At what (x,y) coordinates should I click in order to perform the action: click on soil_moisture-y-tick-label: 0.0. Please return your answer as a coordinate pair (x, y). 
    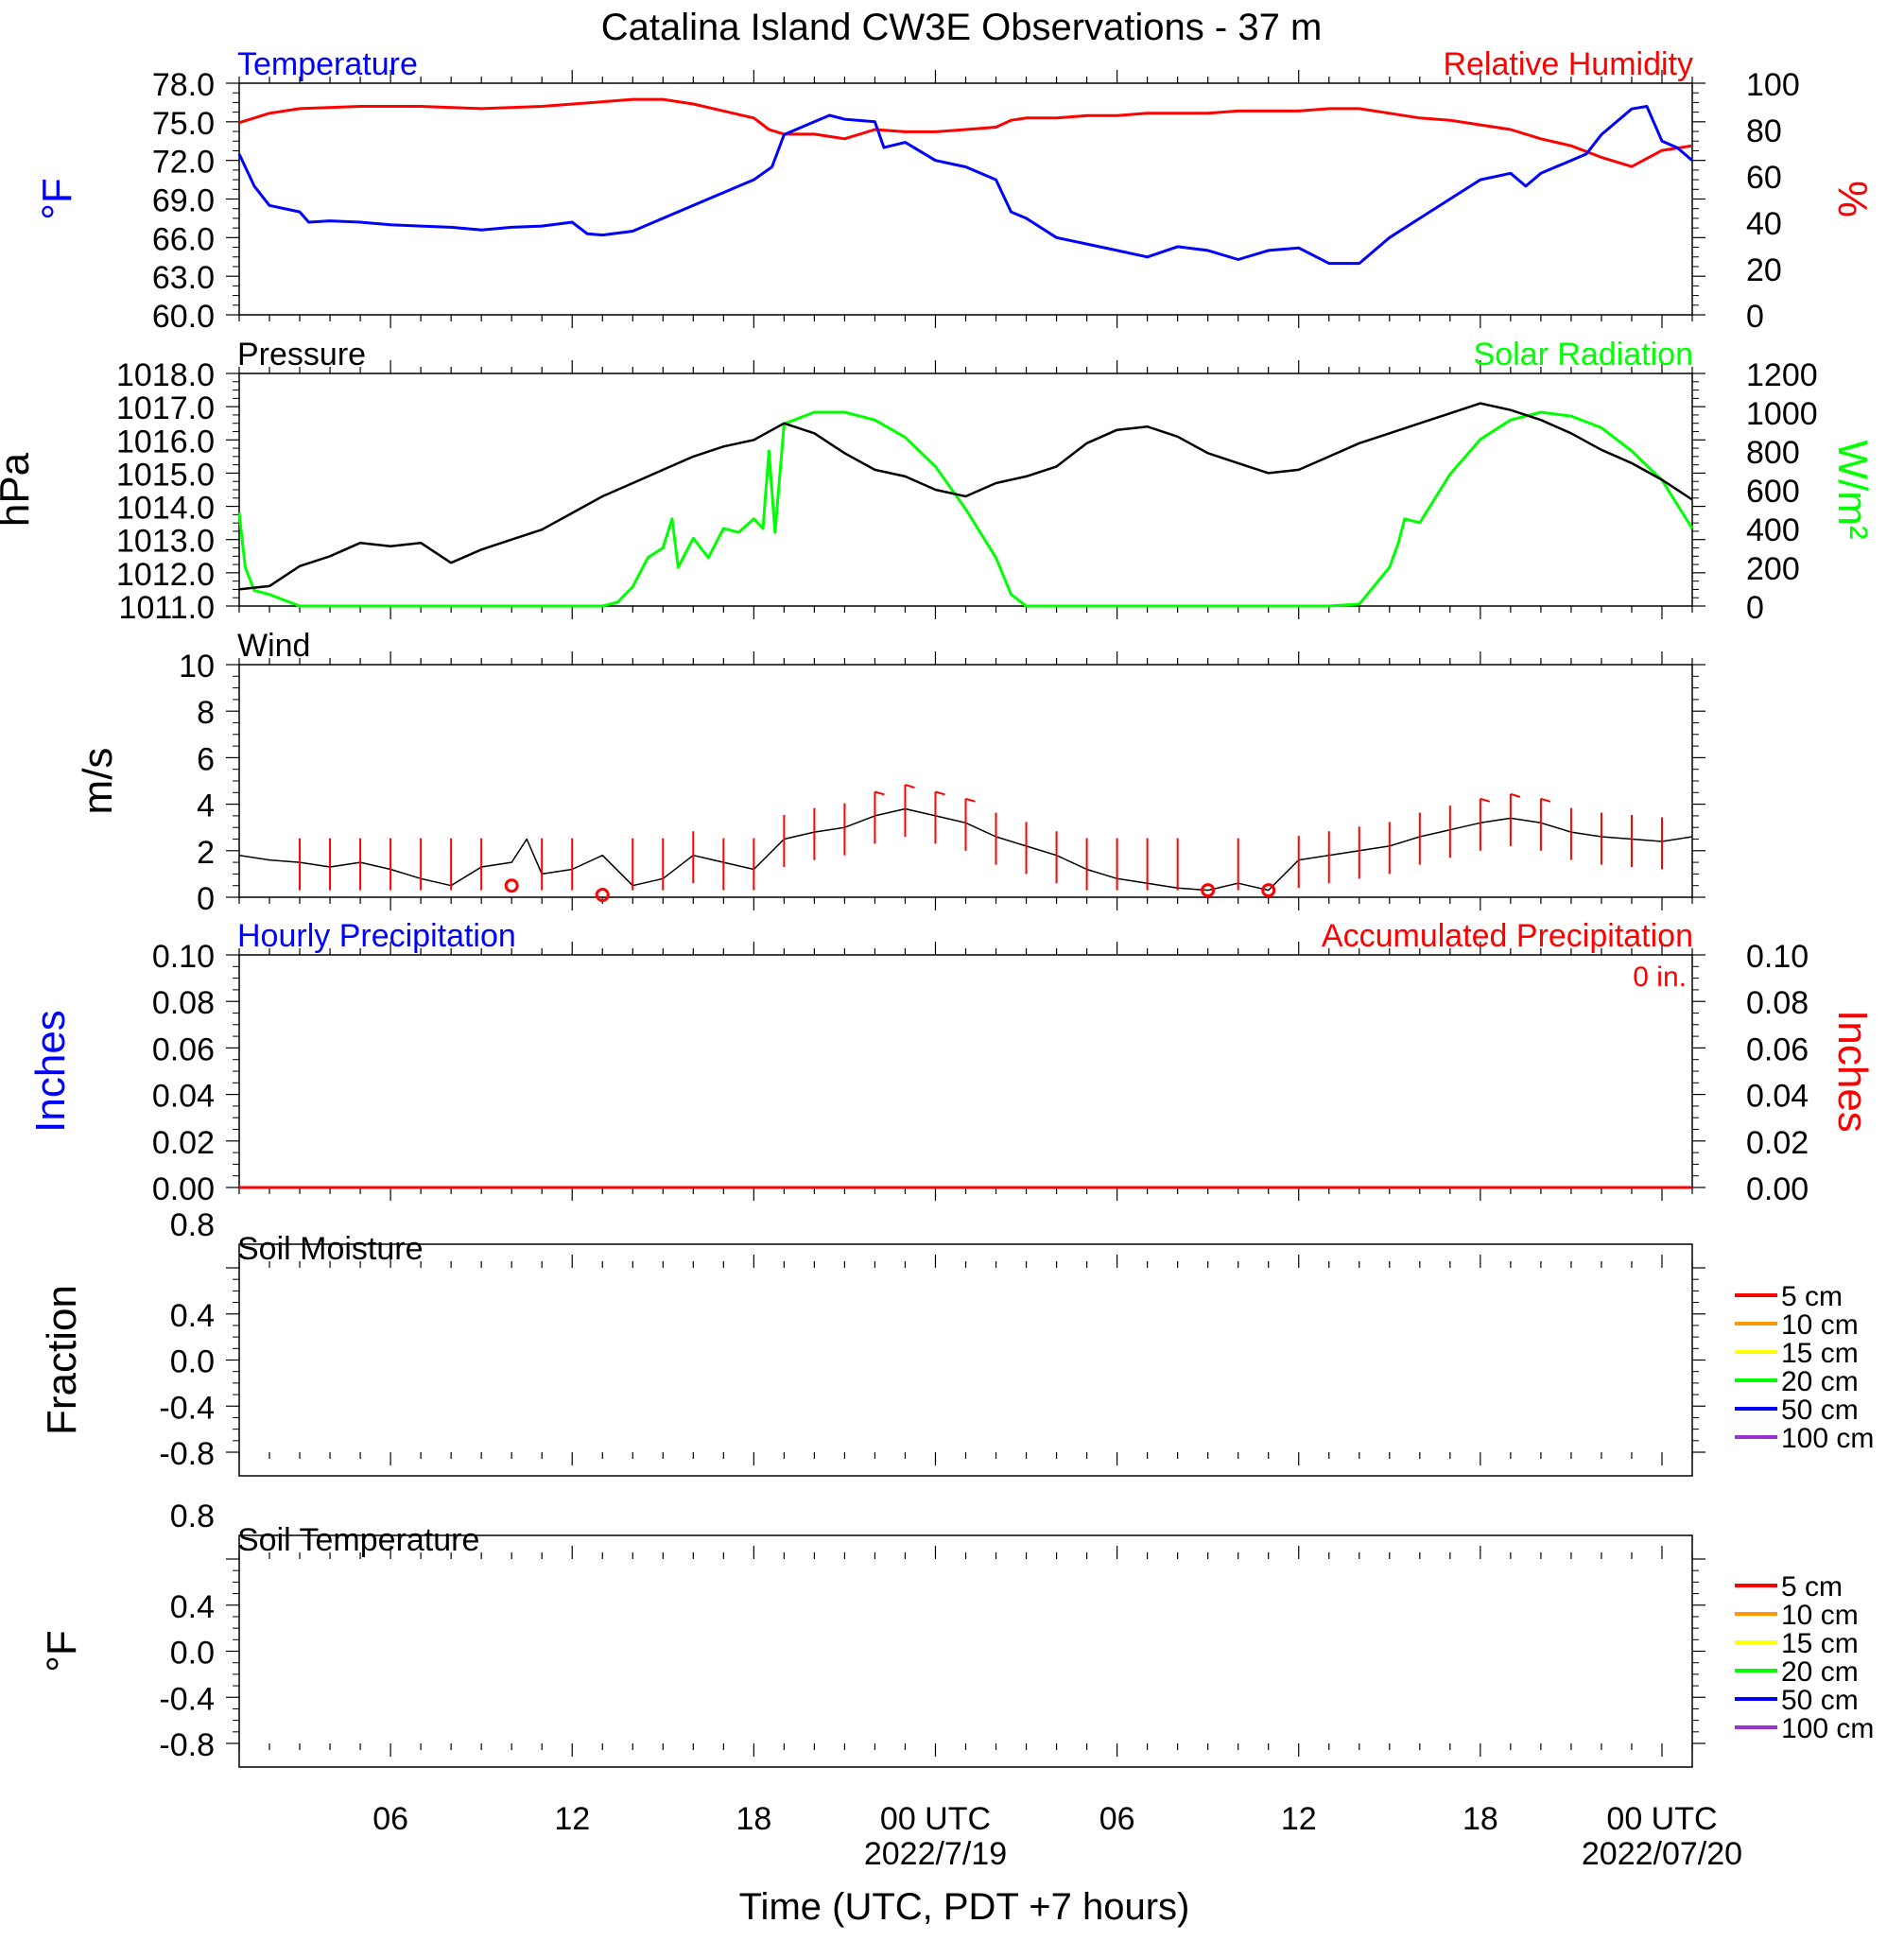
    Looking at the image, I should click on (192, 1362).